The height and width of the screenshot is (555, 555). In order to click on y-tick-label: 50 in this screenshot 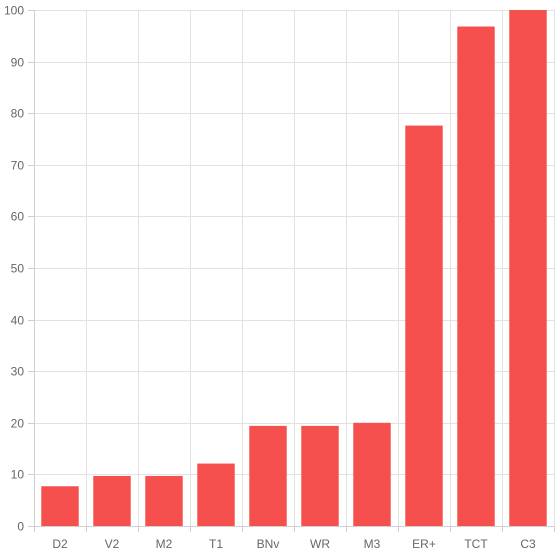, I will do `click(18, 269)`.